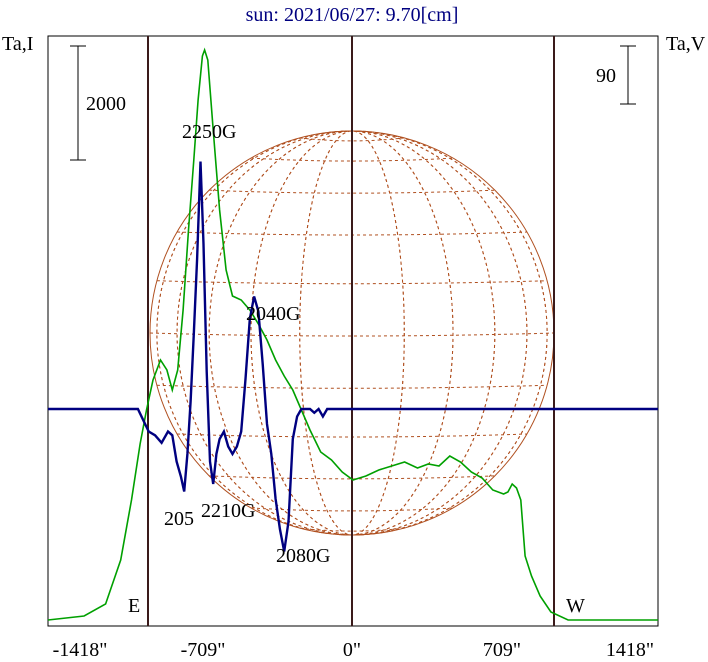  I want to click on x-tick-label: 0", so click(352, 650).